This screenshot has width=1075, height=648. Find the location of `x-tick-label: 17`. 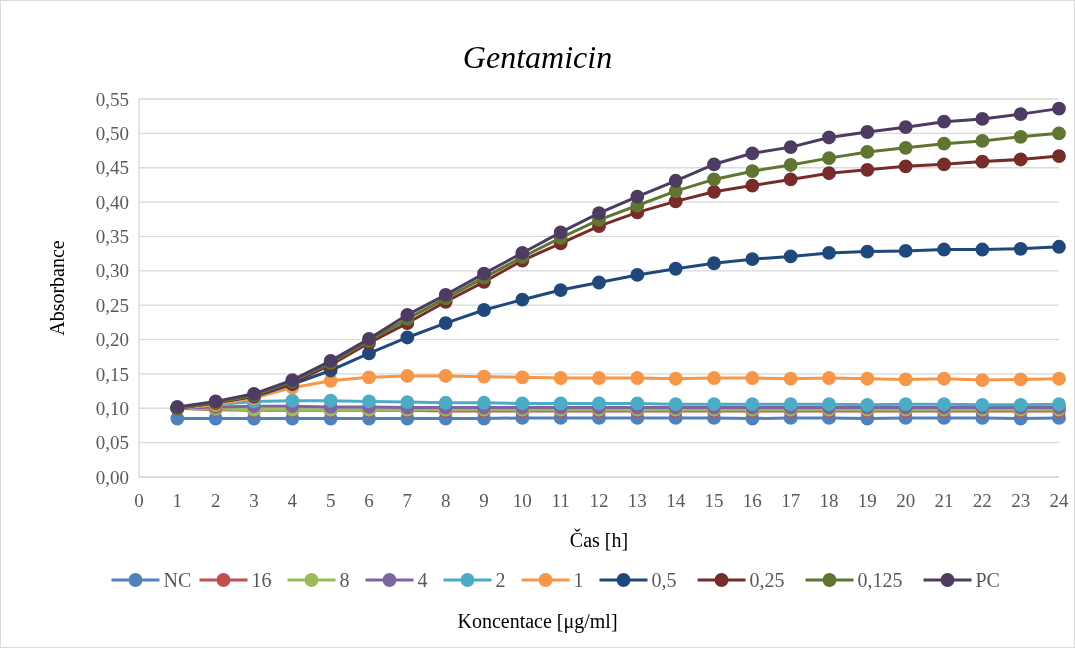

x-tick-label: 17 is located at coordinates (791, 500).